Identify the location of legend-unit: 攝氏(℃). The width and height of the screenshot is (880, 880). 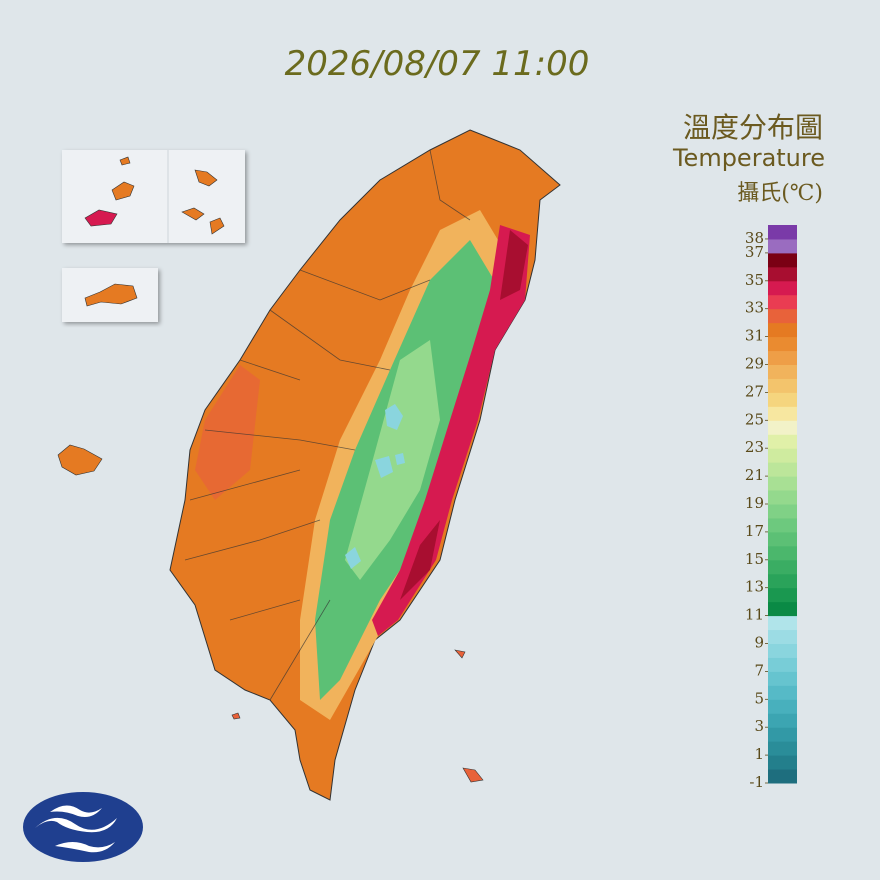
(780, 193).